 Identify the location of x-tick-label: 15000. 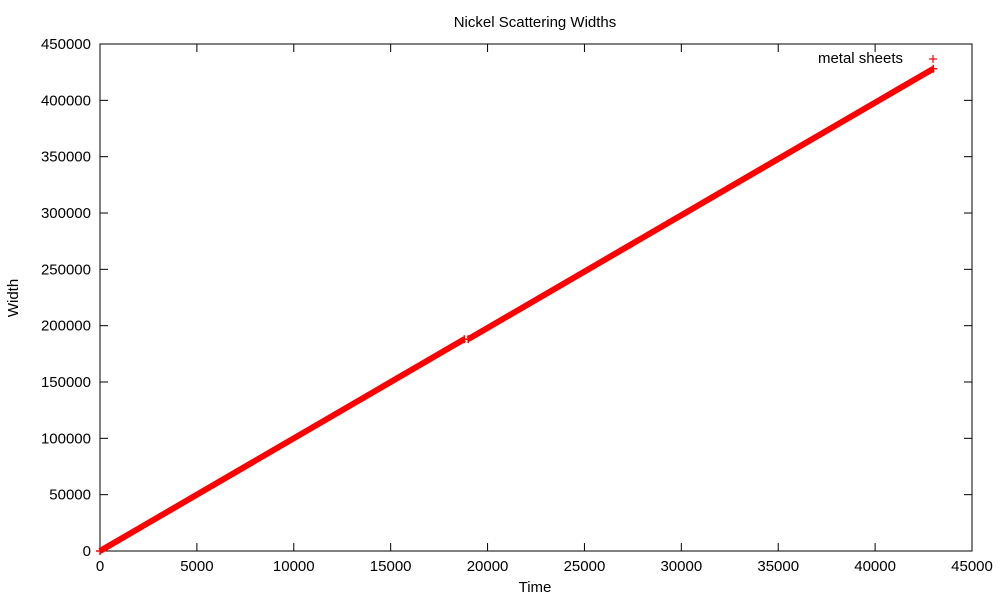
(391, 566).